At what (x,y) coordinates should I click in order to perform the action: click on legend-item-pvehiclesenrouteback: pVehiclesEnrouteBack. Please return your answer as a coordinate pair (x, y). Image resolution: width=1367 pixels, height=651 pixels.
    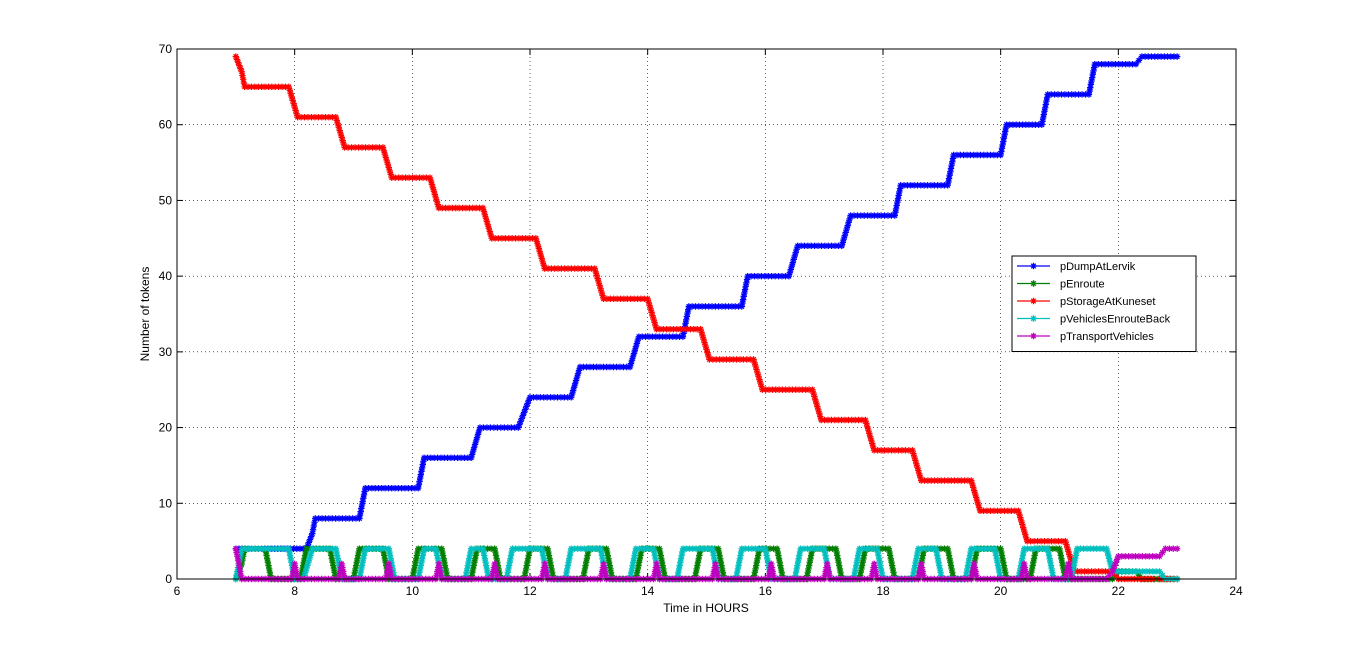
    Looking at the image, I should click on (1094, 320).